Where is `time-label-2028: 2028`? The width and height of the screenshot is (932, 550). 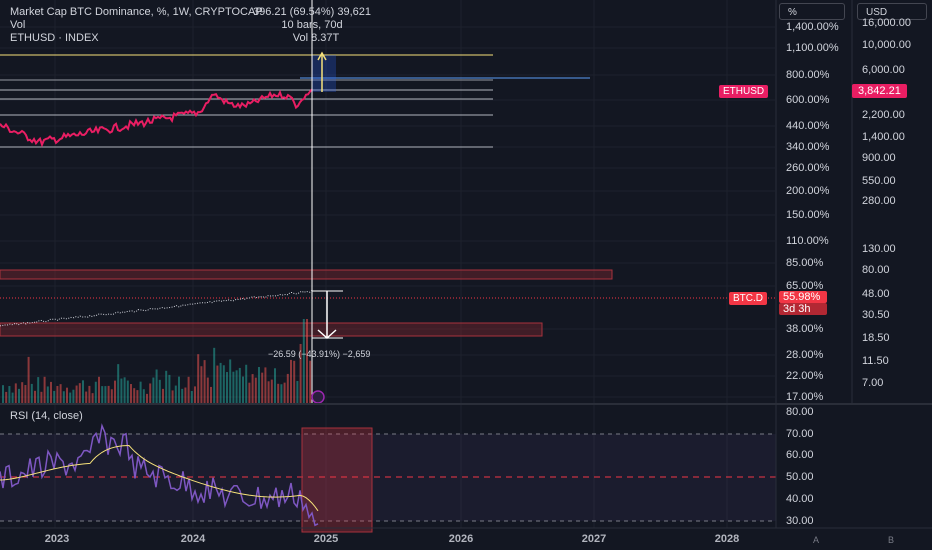
time-label-2028: 2028 is located at coordinates (727, 539).